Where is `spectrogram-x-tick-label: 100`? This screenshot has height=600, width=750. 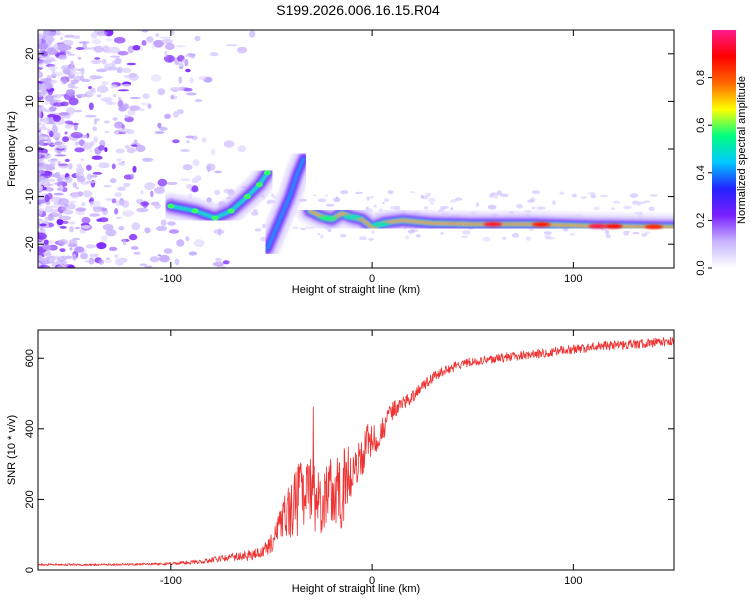 spectrogram-x-tick-label: 100 is located at coordinates (573, 279).